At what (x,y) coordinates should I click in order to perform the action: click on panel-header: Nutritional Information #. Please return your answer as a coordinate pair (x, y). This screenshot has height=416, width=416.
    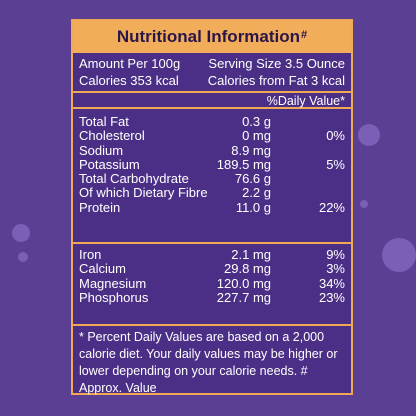
    Looking at the image, I should click on (212, 37).